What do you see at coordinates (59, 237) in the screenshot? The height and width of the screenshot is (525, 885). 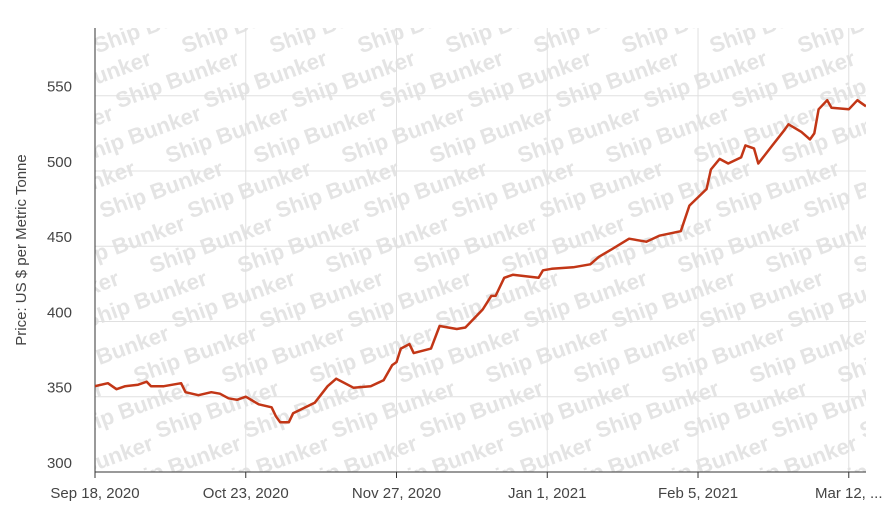 I see `y-tick-label: 450` at bounding box center [59, 237].